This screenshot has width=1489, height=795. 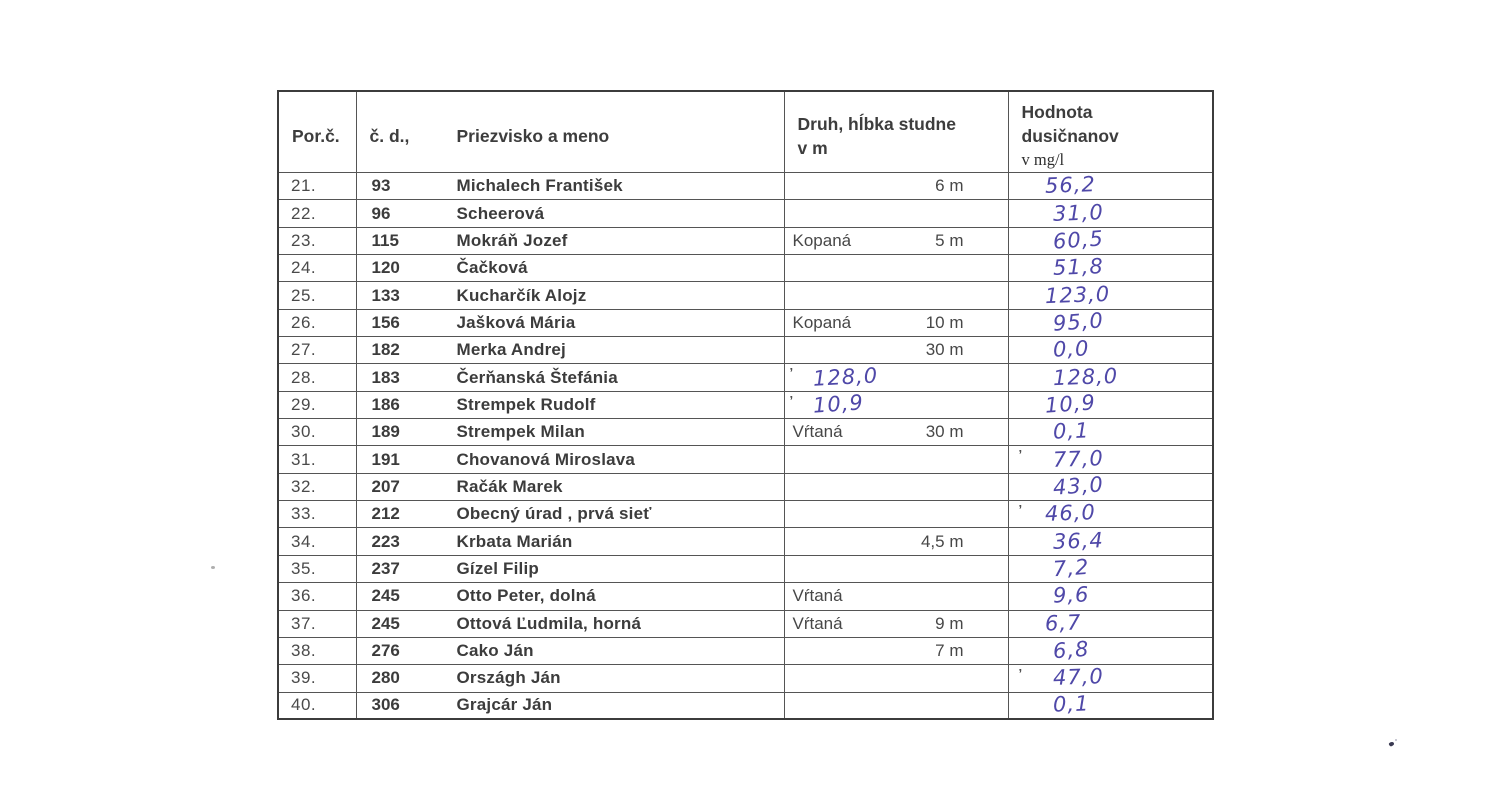 What do you see at coordinates (317, 541) in the screenshot?
I see `cell-porc: 34.` at bounding box center [317, 541].